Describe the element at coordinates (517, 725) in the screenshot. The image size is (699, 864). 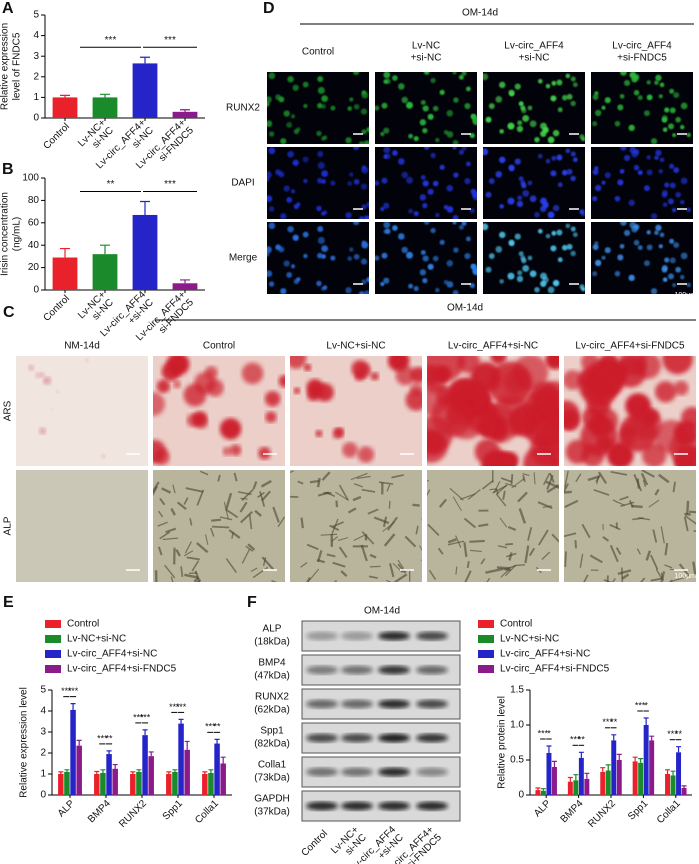
I see `y-tick-label: 1.0` at that location.